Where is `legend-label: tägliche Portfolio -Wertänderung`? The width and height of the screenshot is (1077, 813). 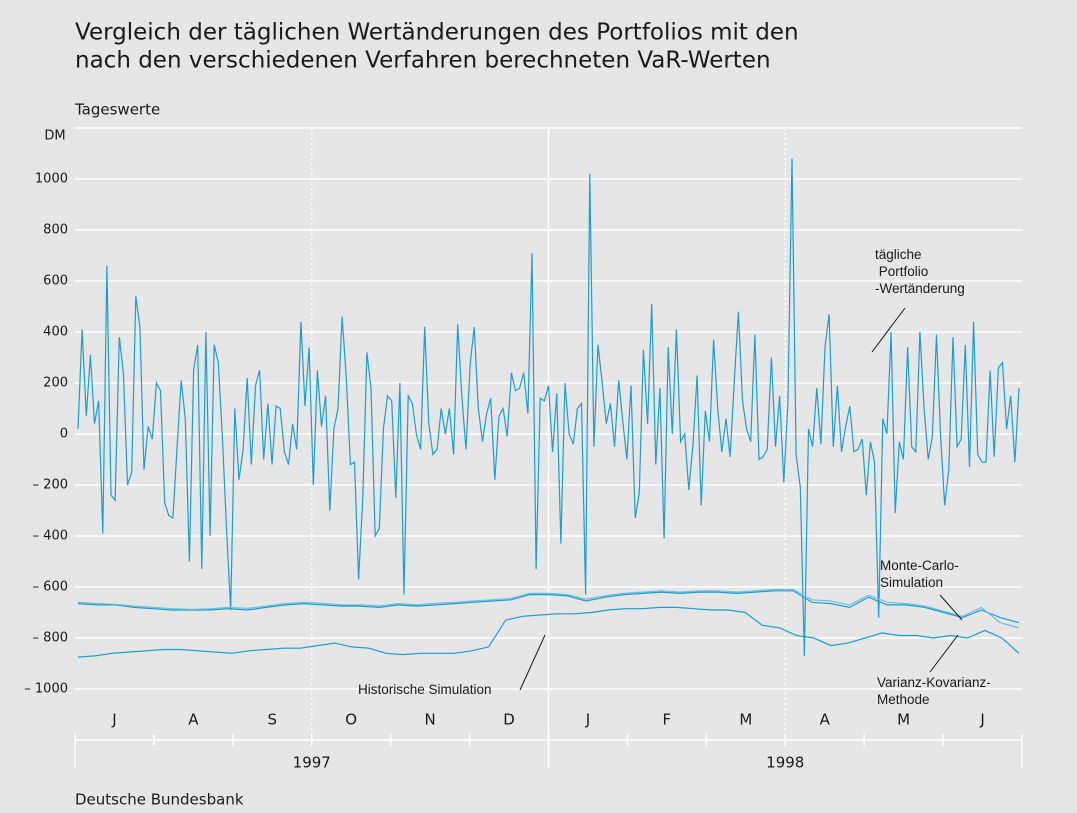
legend-label: tägliche Portfolio -Wertänderung is located at coordinates (920, 271).